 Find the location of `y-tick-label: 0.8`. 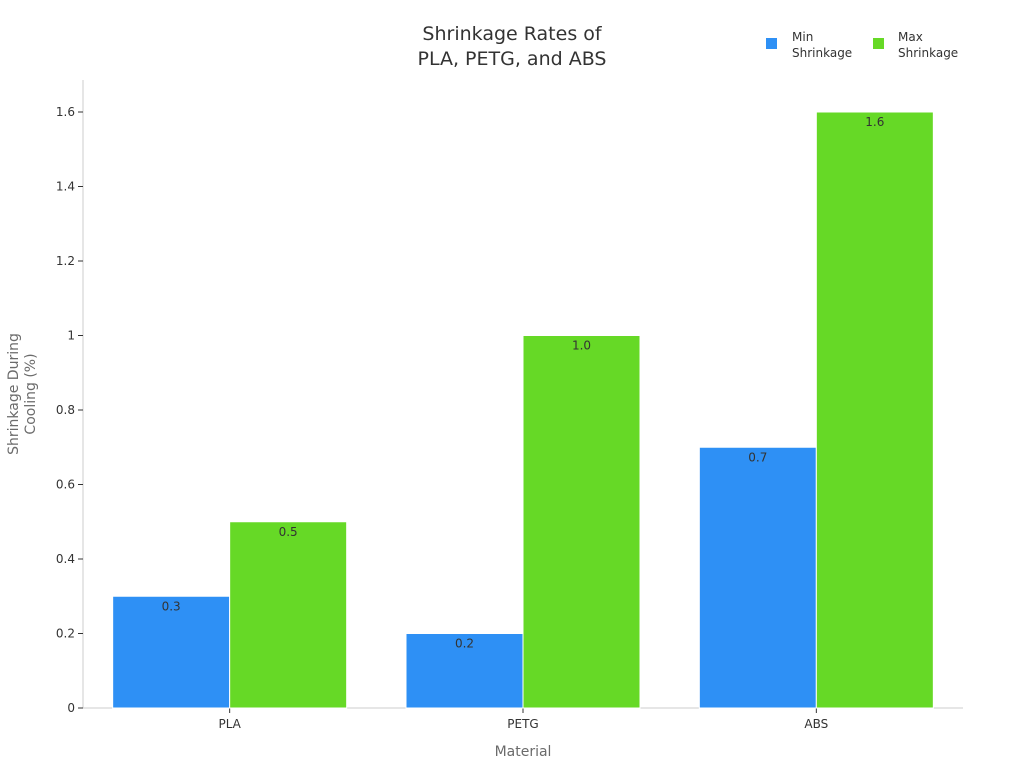

y-tick-label: 0.8 is located at coordinates (65, 410).